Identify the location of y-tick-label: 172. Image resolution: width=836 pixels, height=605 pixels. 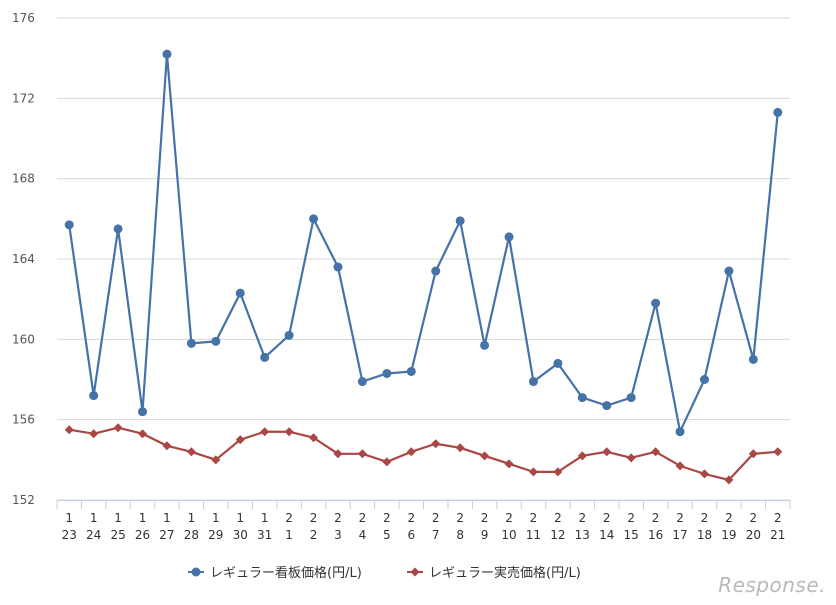
(23, 98).